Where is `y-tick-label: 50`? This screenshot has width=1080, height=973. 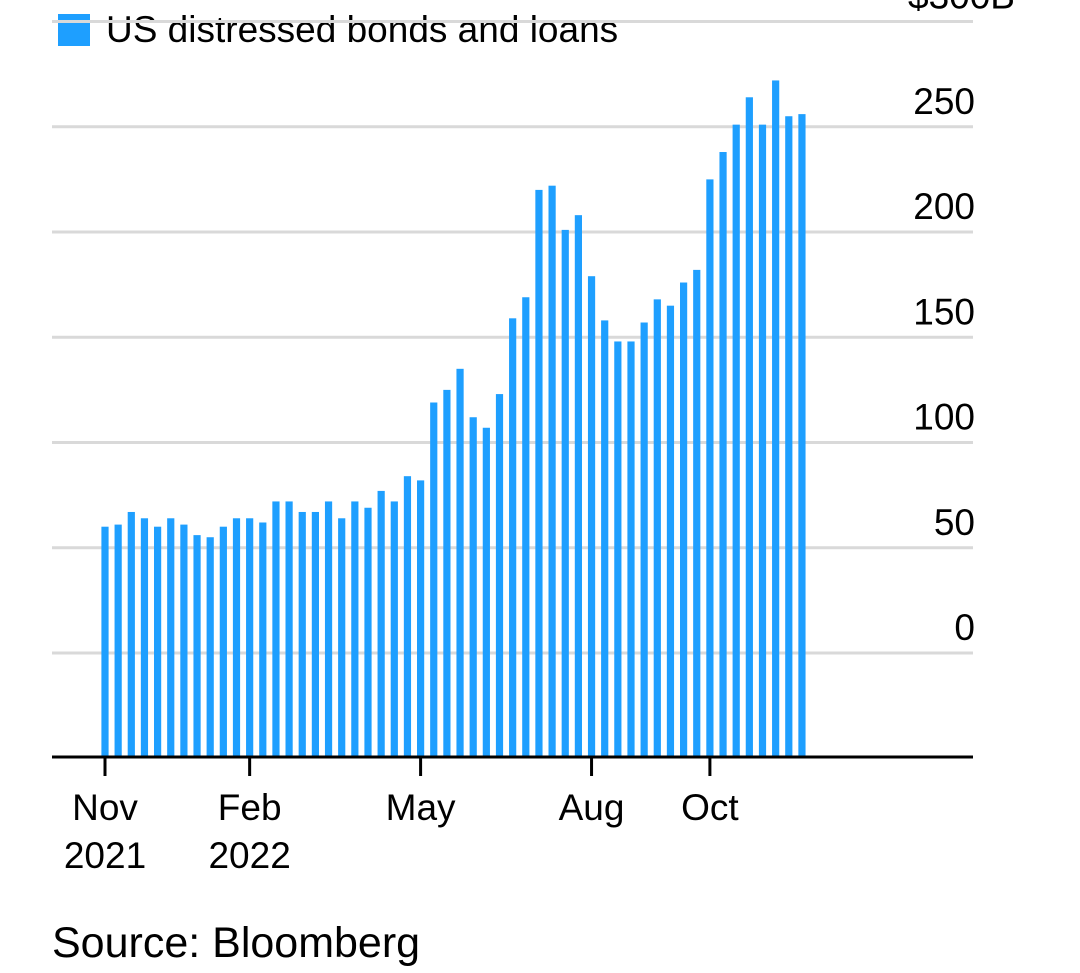
y-tick-label: 50 is located at coordinates (954, 522).